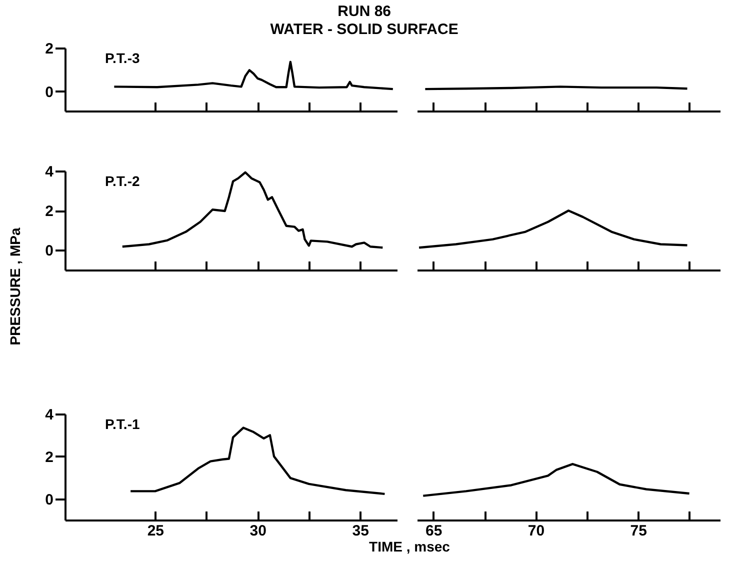 The width and height of the screenshot is (751, 588). What do you see at coordinates (155, 531) in the screenshot?
I see `x-tick-label: 25` at bounding box center [155, 531].